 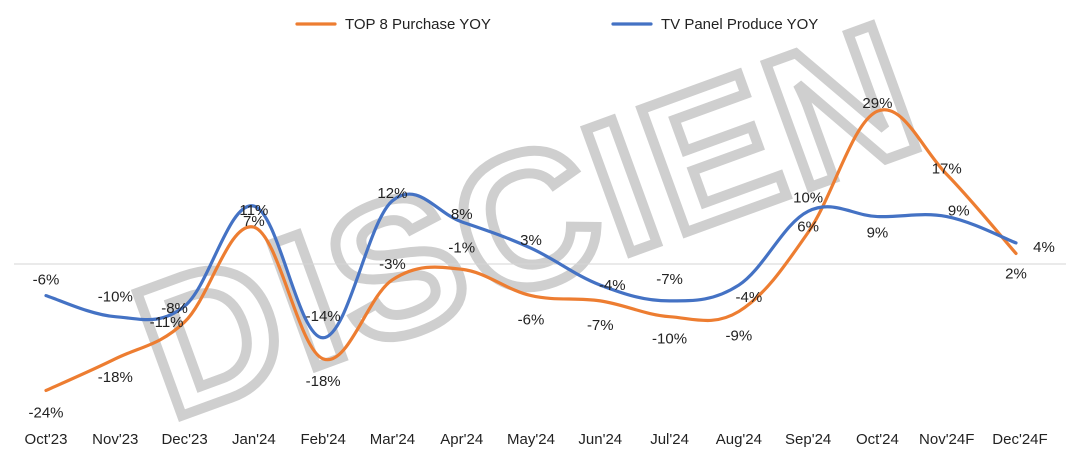 I want to click on data-label: -3%, so click(x=392, y=264).